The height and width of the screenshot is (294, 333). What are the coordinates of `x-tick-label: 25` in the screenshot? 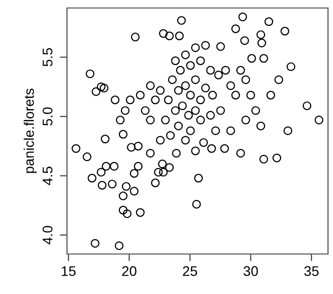 It's located at (190, 271).